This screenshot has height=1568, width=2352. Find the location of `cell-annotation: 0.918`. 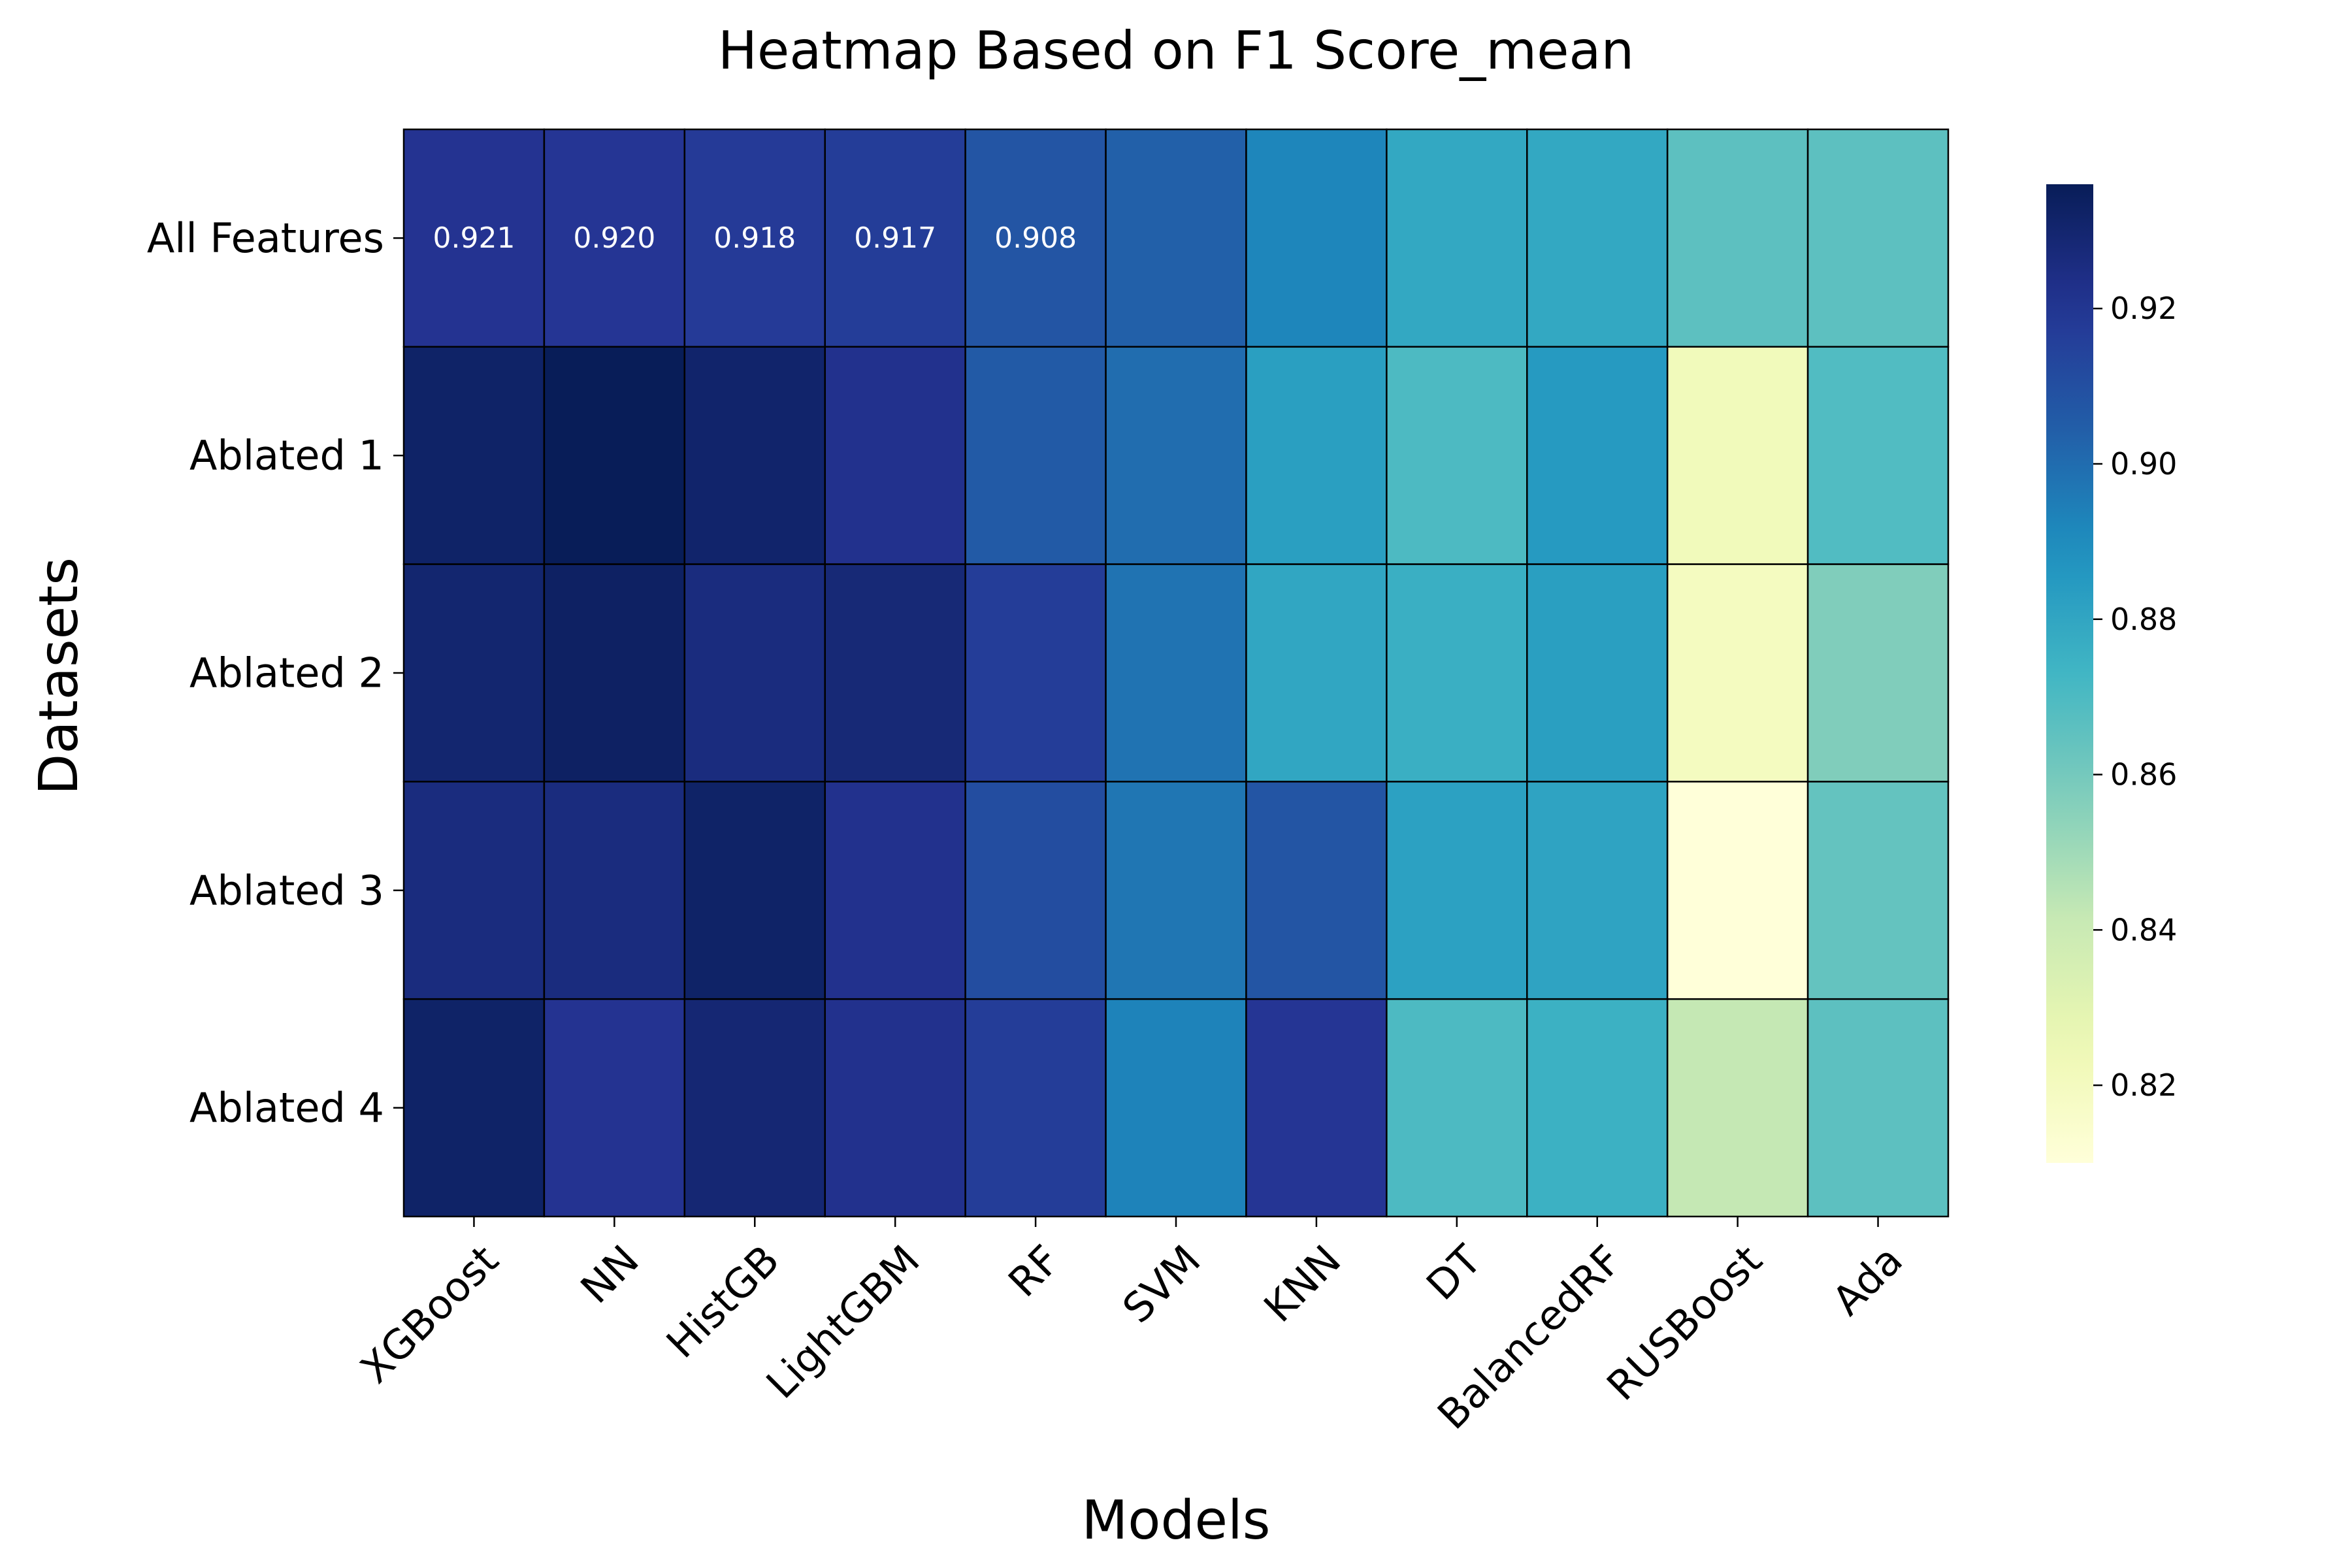

cell-annotation: 0.918 is located at coordinates (754, 238).